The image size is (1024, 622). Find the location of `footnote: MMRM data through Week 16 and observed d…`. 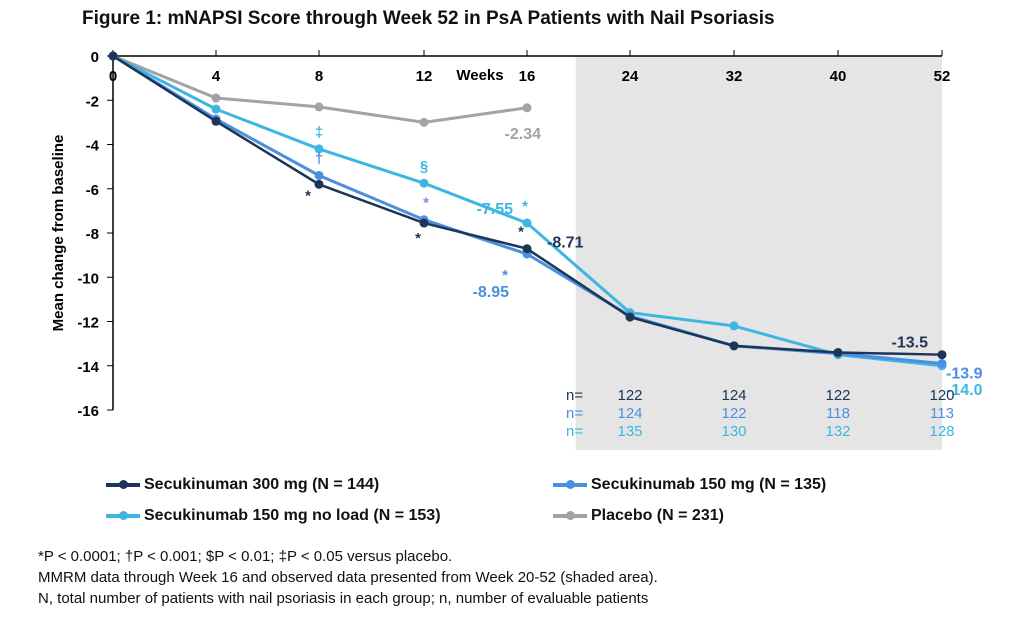

footnote: MMRM data through Week 16 and observed d… is located at coordinates (348, 577).